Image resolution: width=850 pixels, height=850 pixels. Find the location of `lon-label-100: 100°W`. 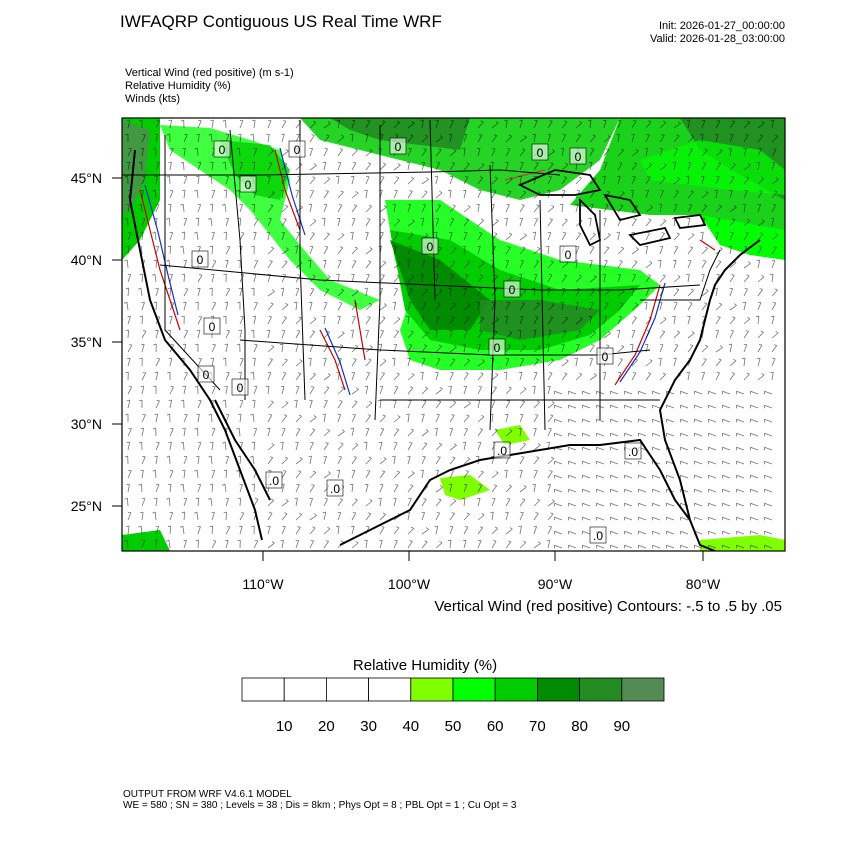

lon-label-100: 100°W is located at coordinates (409, 584).